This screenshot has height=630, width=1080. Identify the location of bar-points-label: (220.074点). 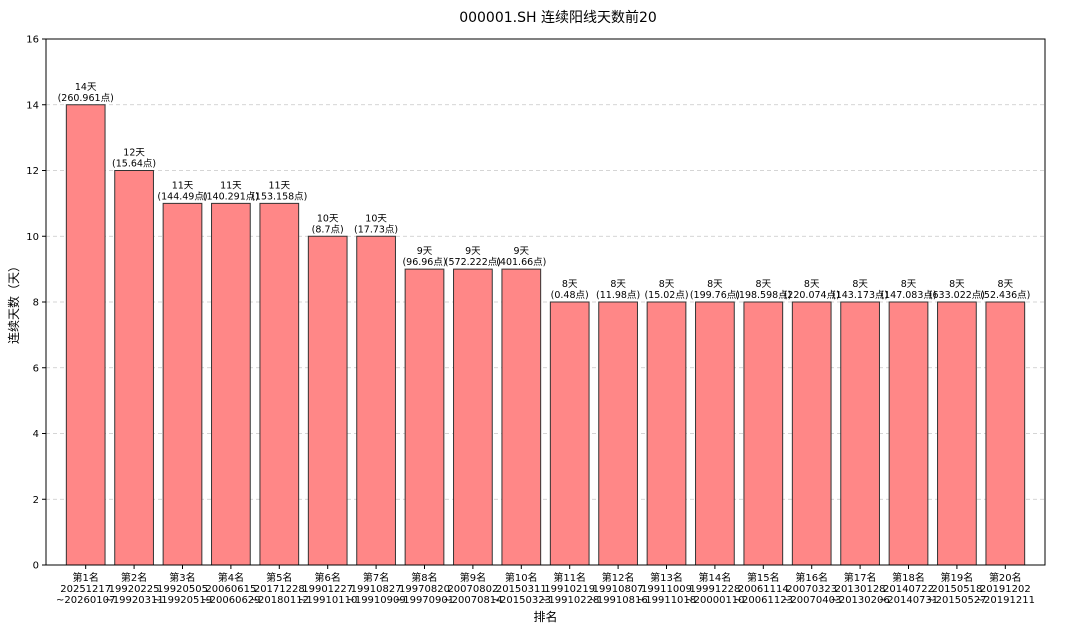
(812, 295).